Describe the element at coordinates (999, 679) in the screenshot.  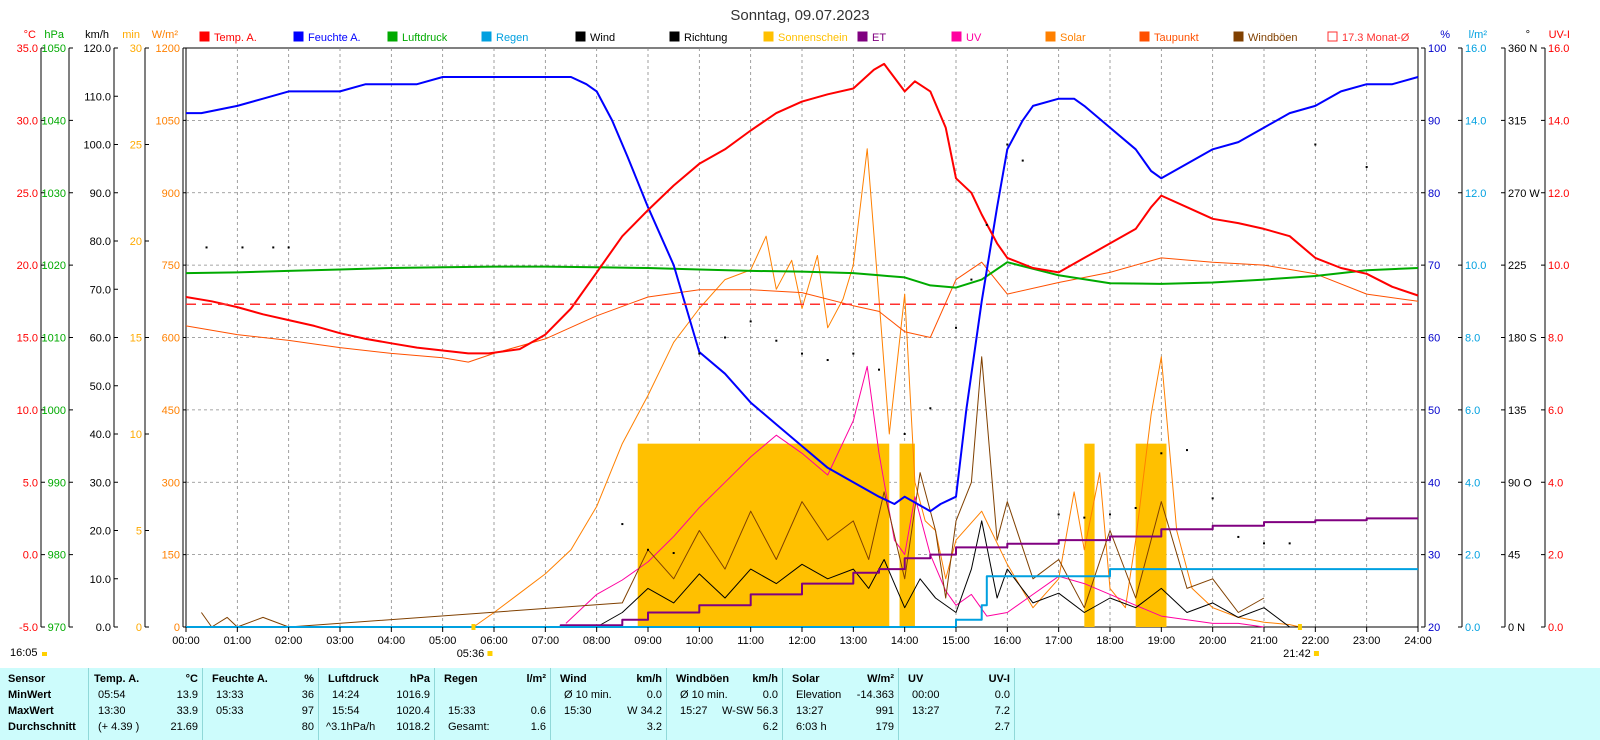
I see `stats-header: UV-I` at that location.